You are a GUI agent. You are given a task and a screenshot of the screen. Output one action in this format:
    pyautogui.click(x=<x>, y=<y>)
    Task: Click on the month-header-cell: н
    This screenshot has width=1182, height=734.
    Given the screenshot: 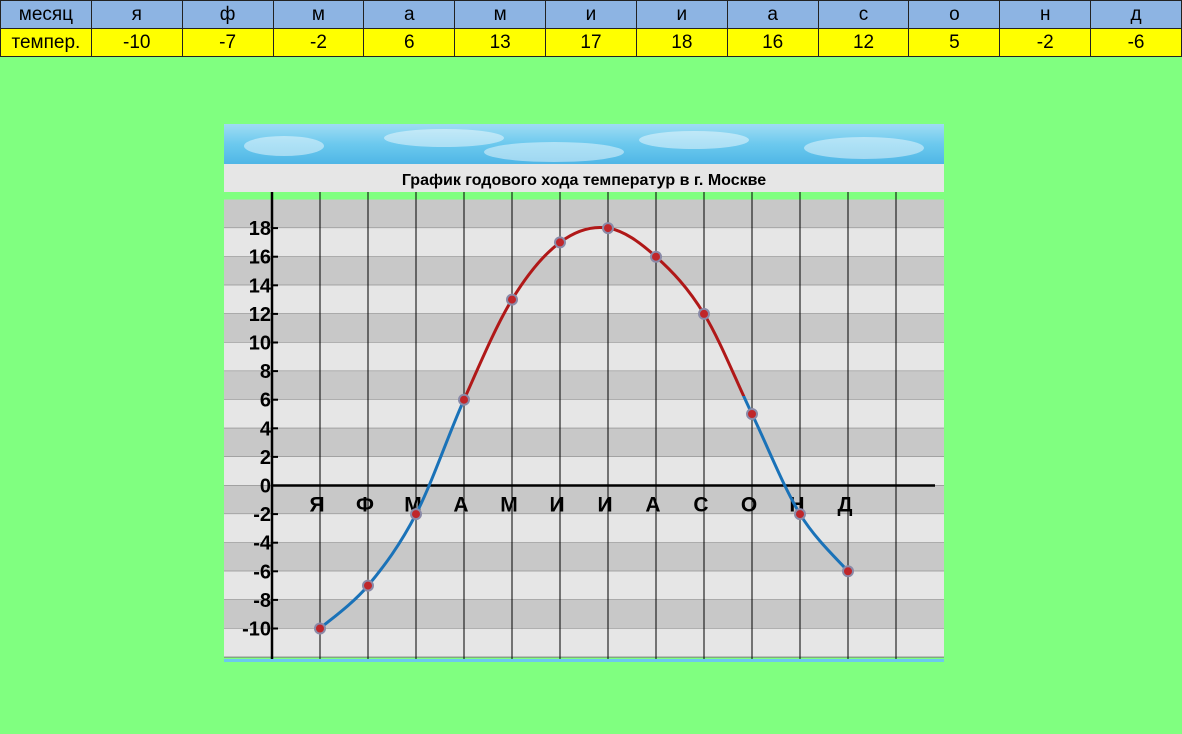 What is the action you would take?
    pyautogui.click(x=1045, y=14)
    